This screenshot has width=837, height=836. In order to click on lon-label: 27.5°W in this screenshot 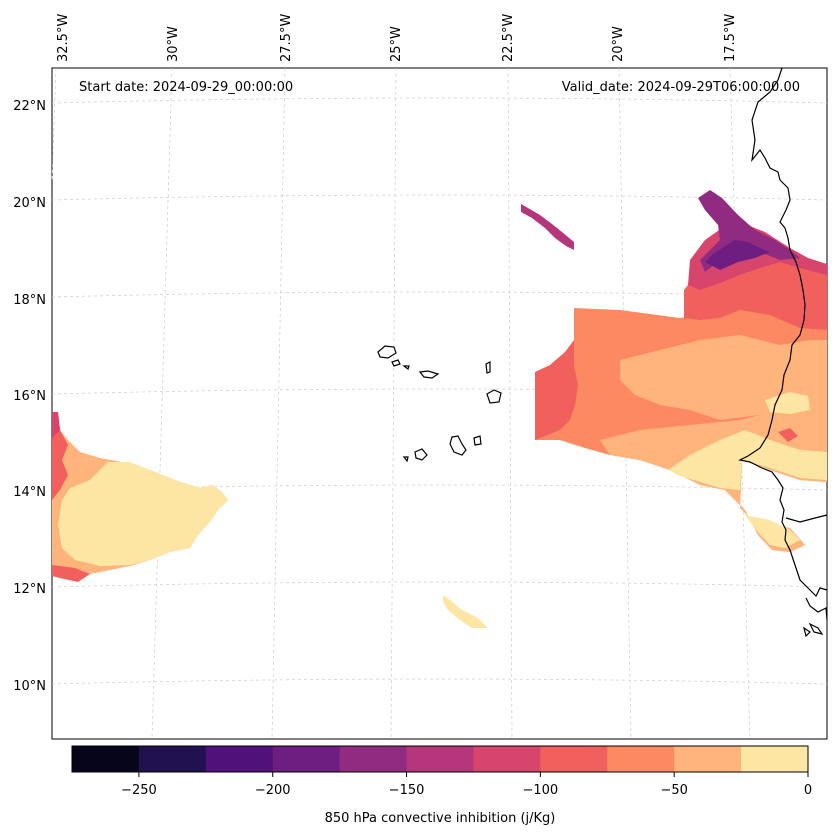, I will do `click(286, 38)`.